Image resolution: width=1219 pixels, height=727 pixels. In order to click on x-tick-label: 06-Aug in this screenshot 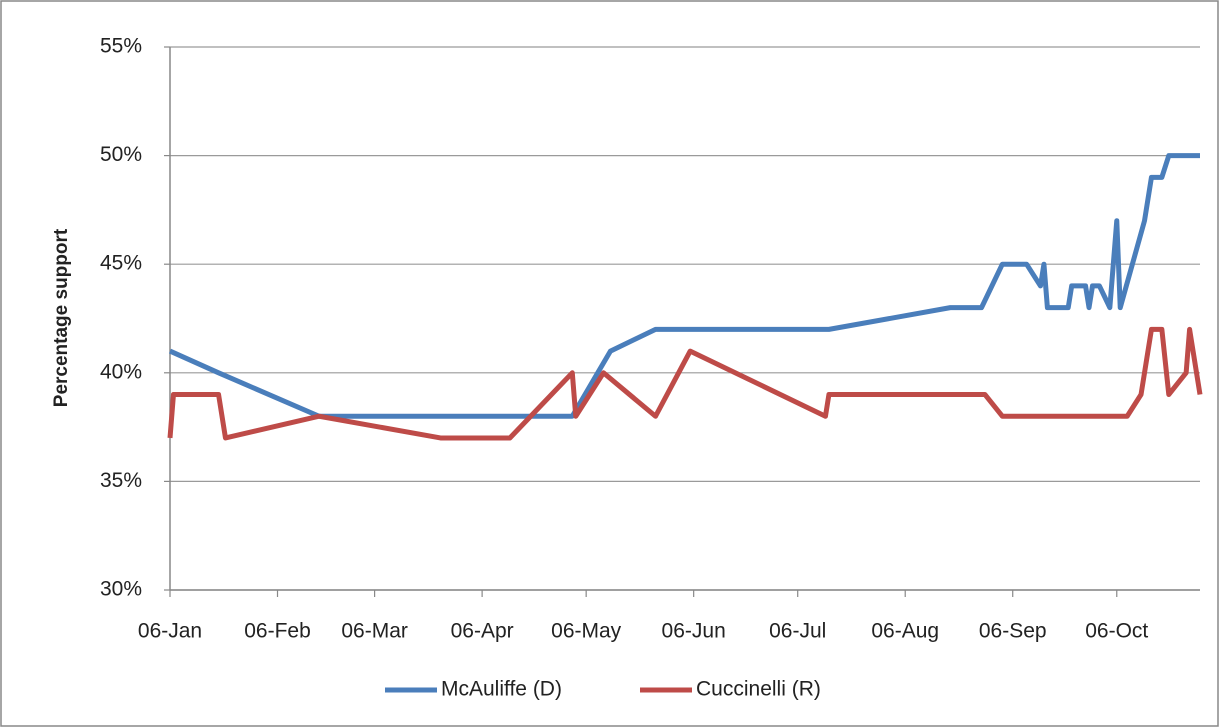, I will do `click(905, 631)`.